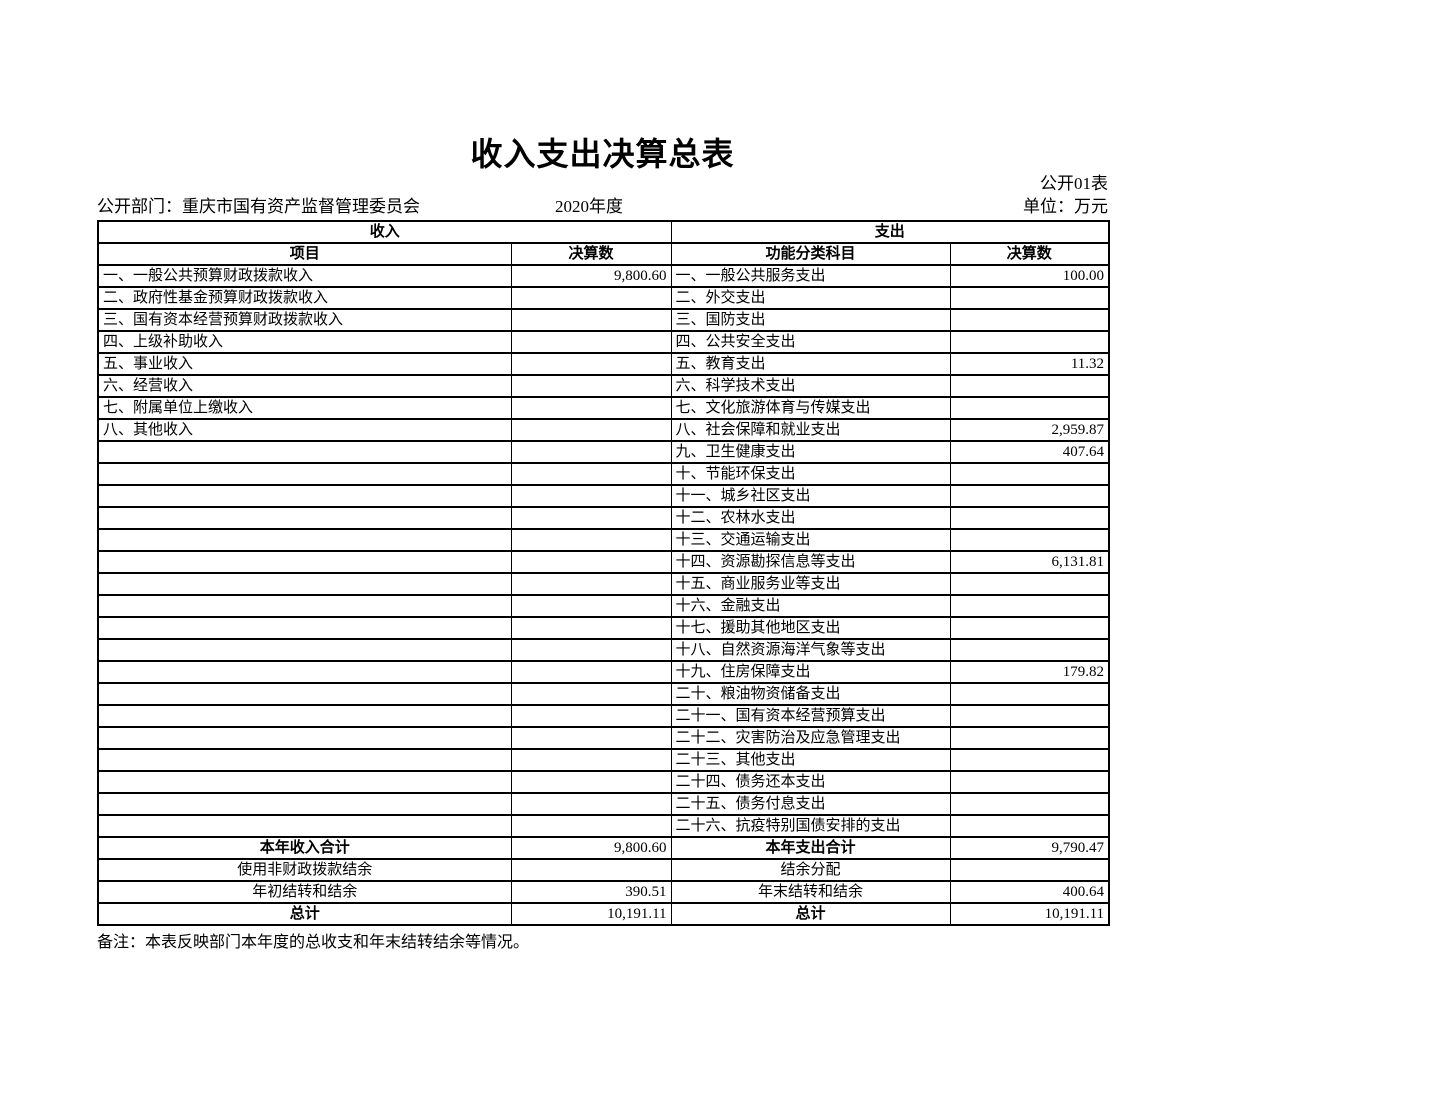 The image size is (1429, 1105). I want to click on summary-row: 使用非财政拨款结余 结余分配, so click(603, 870).